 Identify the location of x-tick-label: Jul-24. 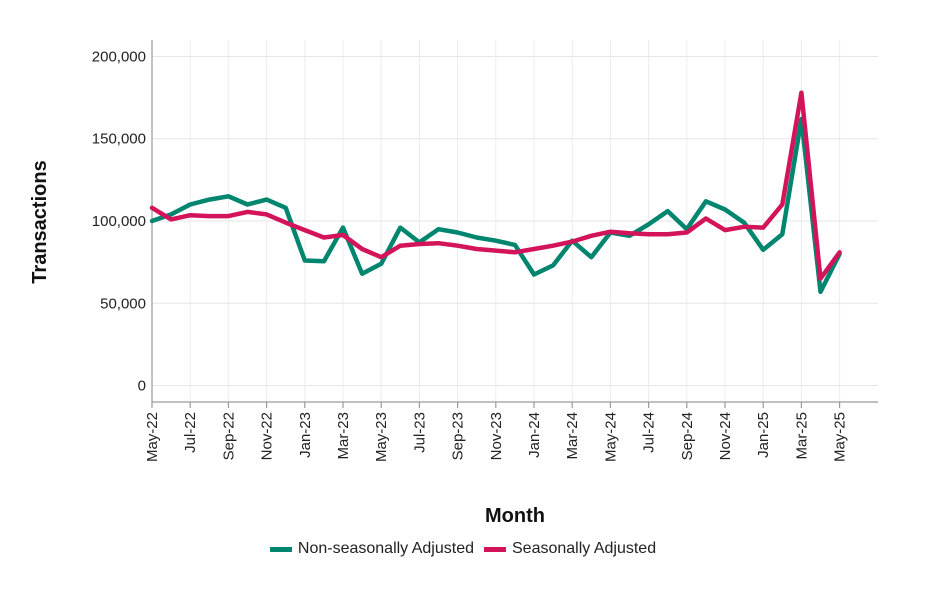
(649, 432).